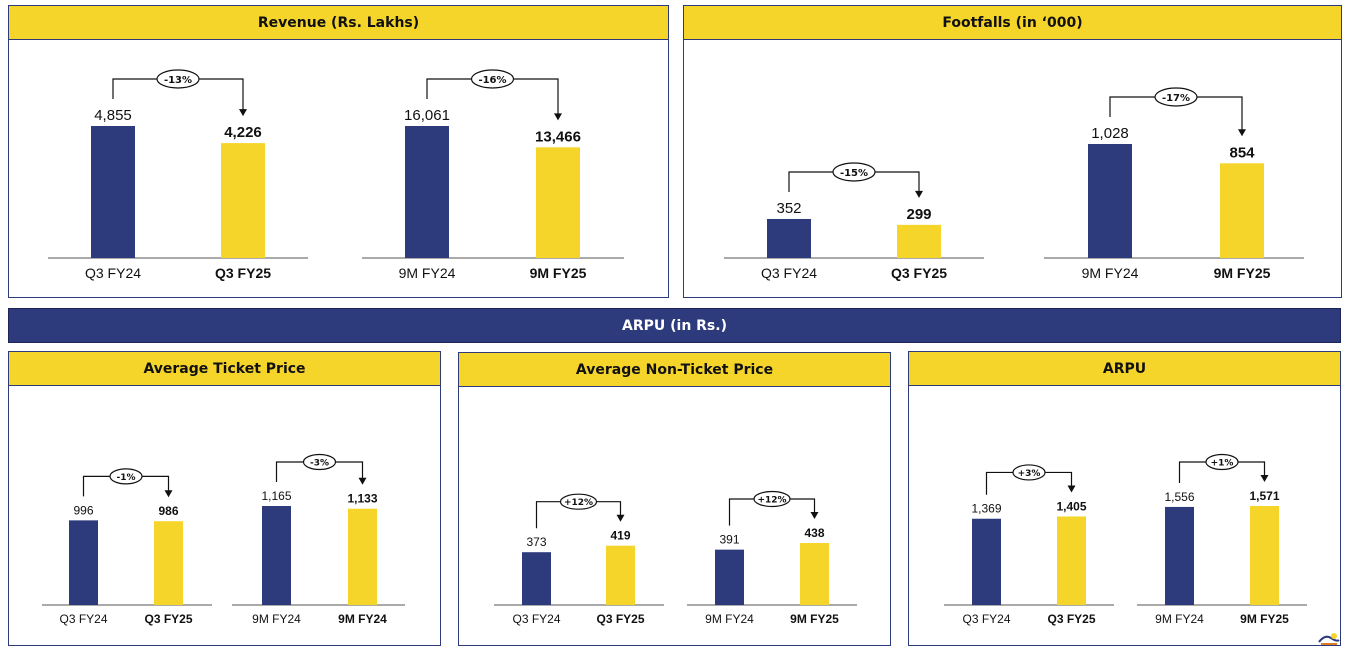 This screenshot has height=651, width=1346. What do you see at coordinates (536, 542) in the screenshot?
I see `data-label: 373` at bounding box center [536, 542].